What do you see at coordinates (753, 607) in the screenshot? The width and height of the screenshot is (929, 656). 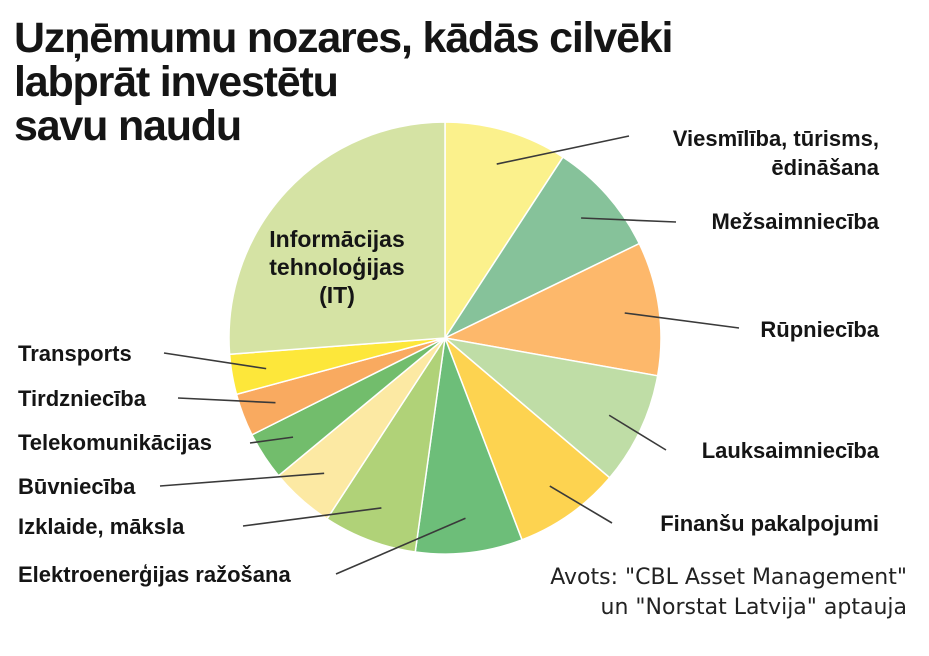 I see `source-line-2: un "Norstat Latvija" aptauja` at bounding box center [753, 607].